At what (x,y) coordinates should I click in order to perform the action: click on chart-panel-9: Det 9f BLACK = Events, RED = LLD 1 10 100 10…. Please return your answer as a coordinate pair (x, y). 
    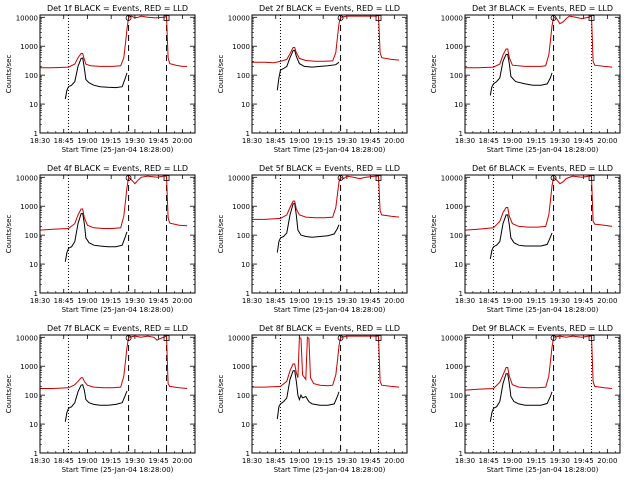
    Looking at the image, I should click on (525, 399).